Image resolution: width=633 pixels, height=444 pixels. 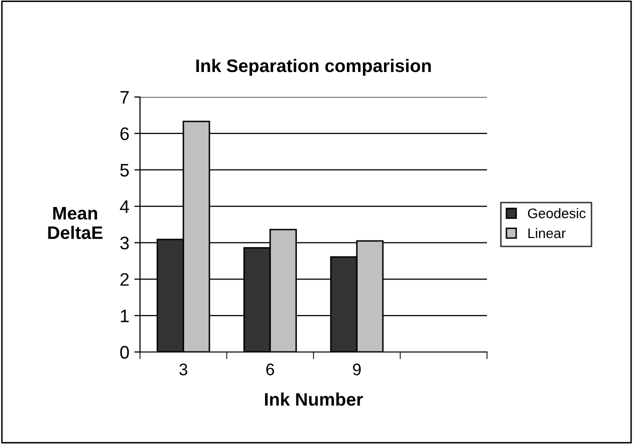 I want to click on y-tick-label: 0, so click(x=124, y=352).